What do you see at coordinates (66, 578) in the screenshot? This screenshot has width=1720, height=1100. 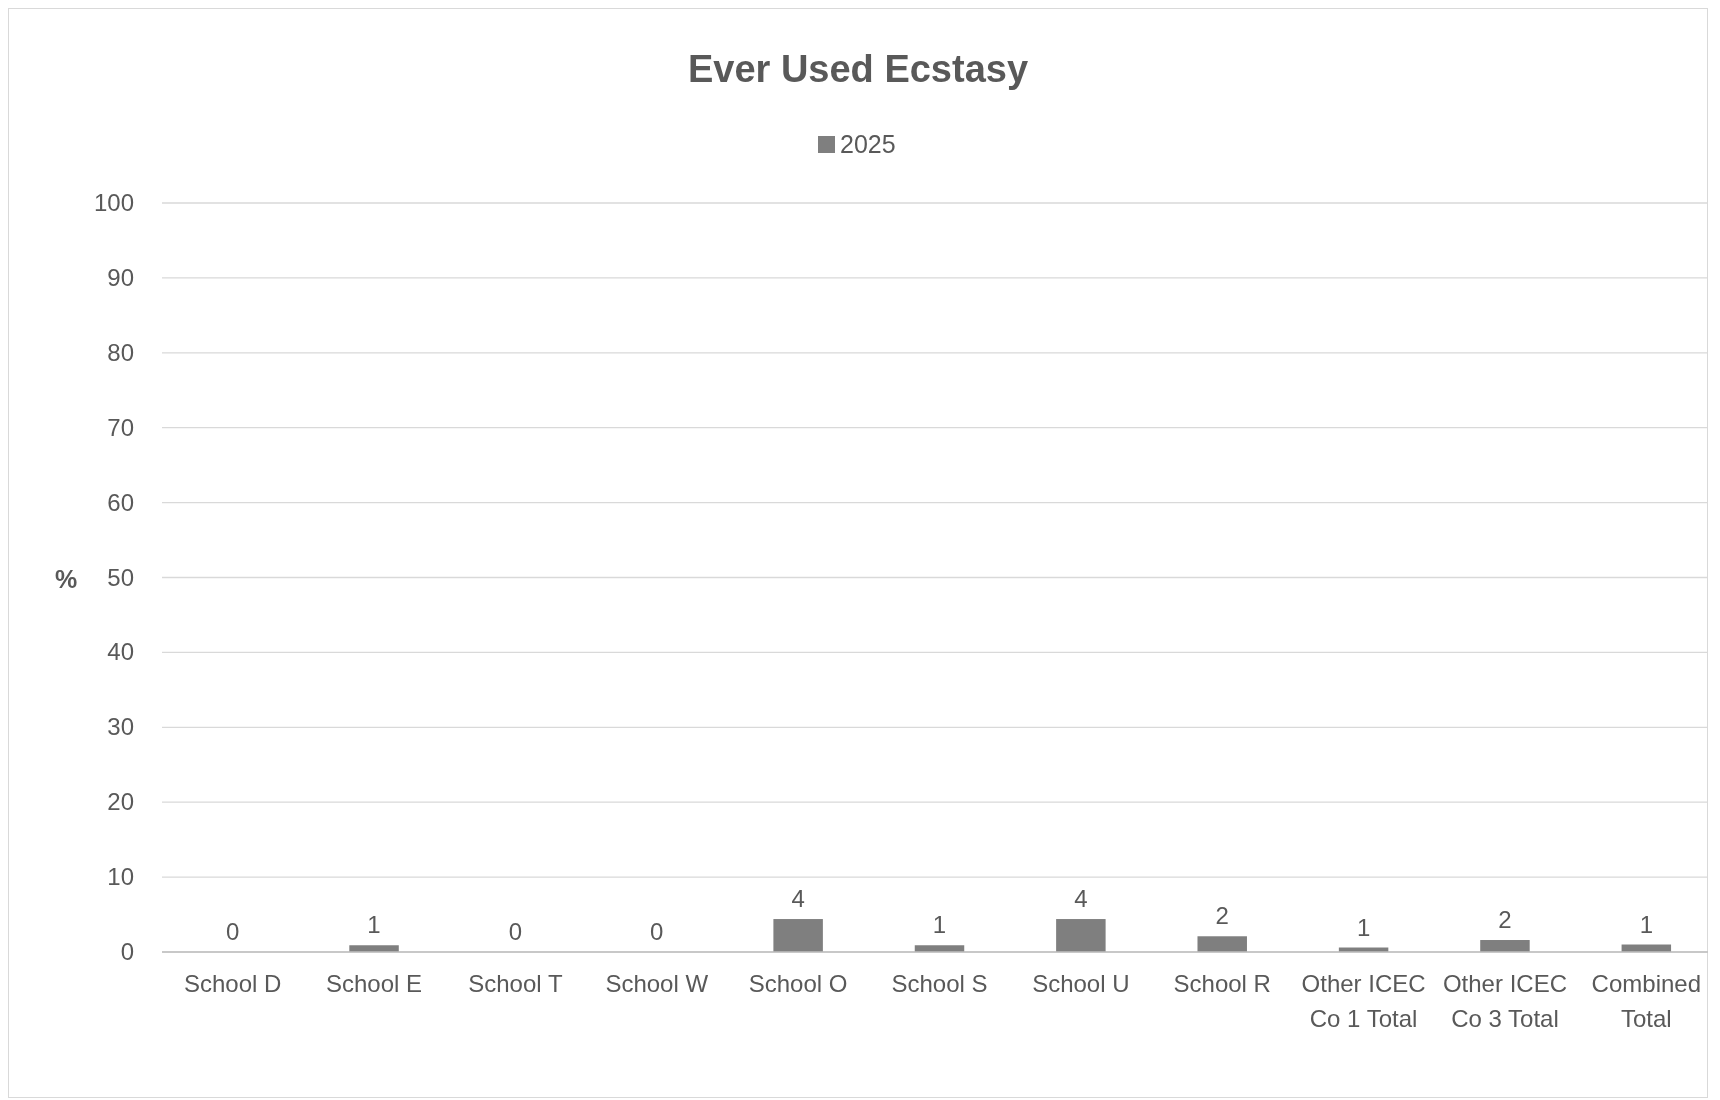 I see `y-axis-title: %` at bounding box center [66, 578].